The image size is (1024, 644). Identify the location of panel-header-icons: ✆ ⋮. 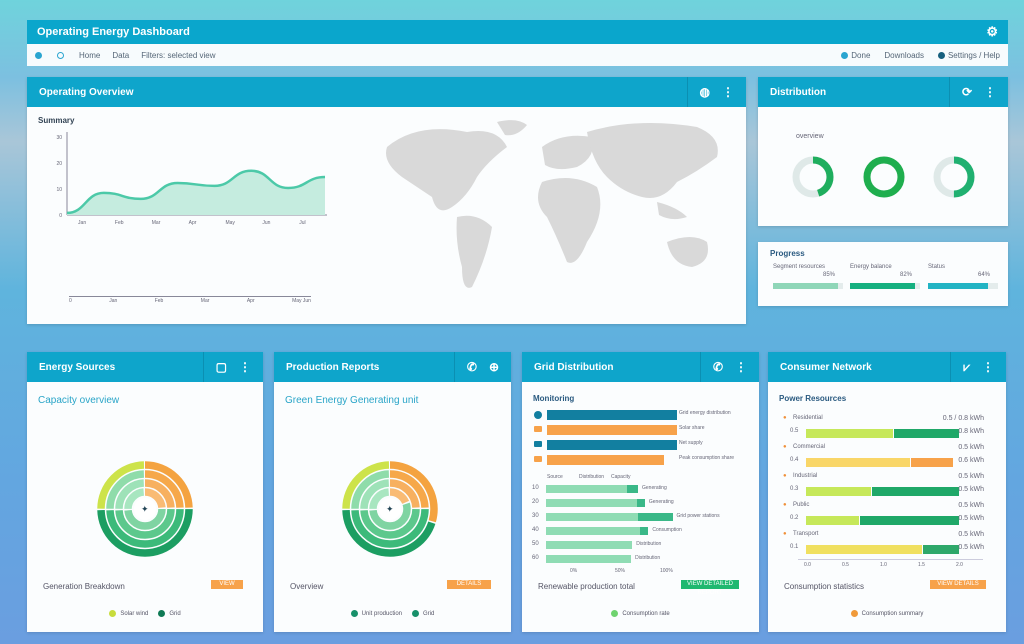
(729, 367).